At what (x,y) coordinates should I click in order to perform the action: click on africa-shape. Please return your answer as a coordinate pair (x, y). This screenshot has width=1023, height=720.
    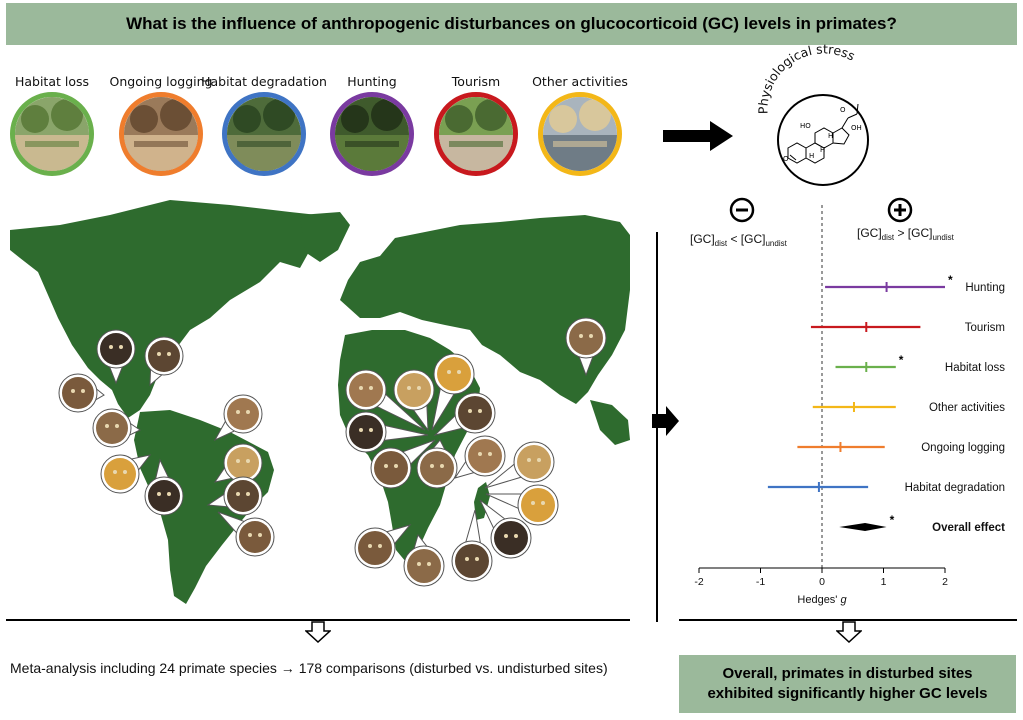
    Looking at the image, I should click on (409, 446).